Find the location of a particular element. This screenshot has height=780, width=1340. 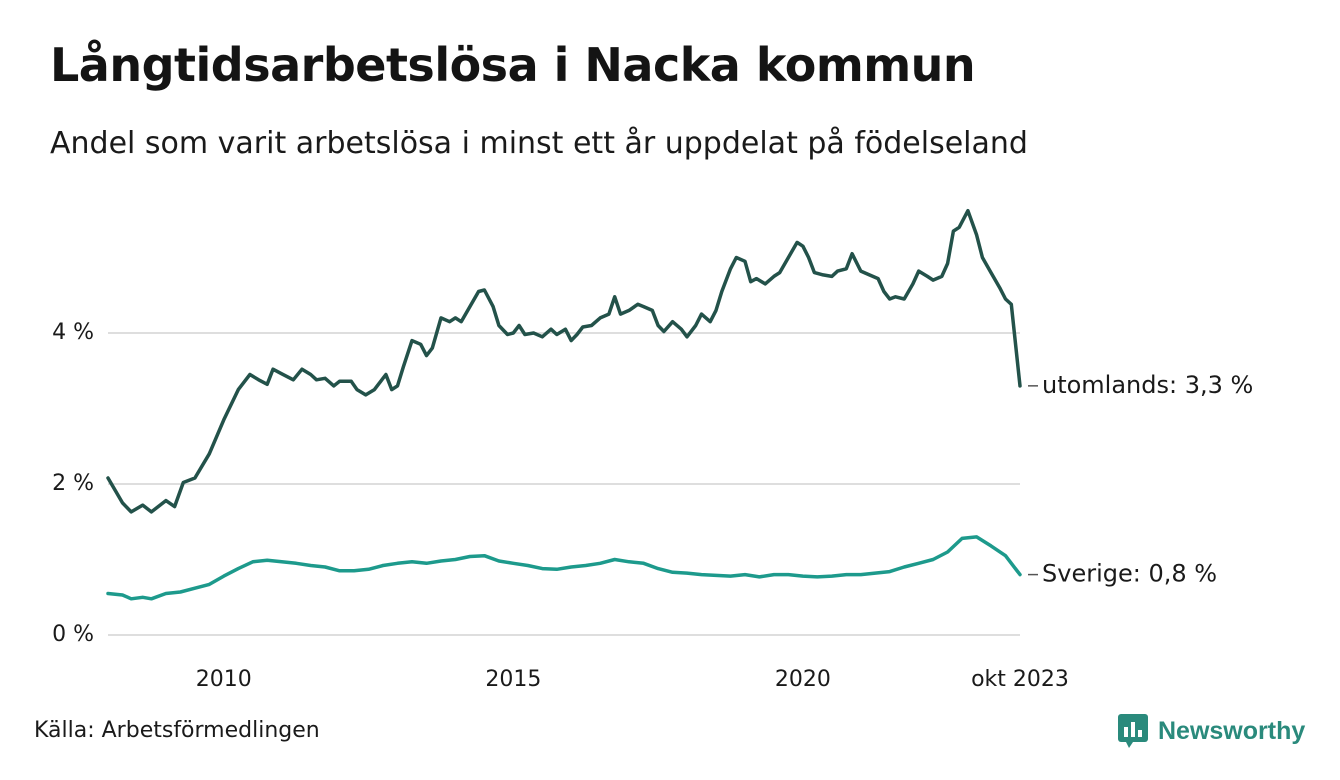

y-axis-ticks: 0 % 2 % 4 % is located at coordinates (73, 483).